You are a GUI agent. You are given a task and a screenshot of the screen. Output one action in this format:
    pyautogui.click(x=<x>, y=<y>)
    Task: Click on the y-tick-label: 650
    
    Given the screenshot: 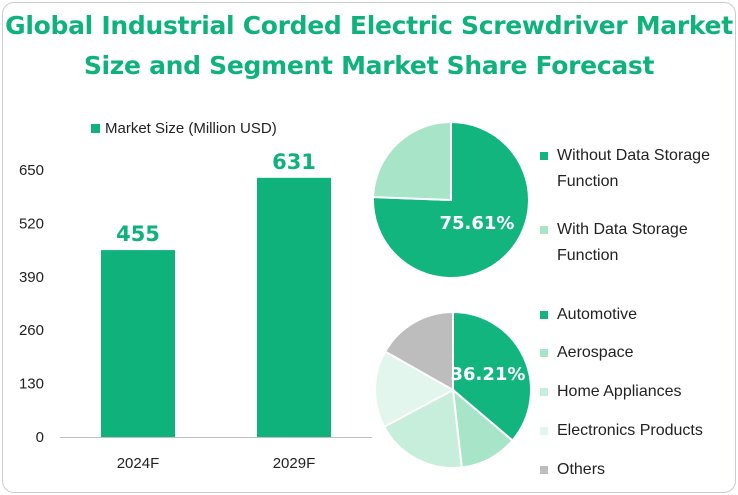 What is the action you would take?
    pyautogui.click(x=31, y=170)
    